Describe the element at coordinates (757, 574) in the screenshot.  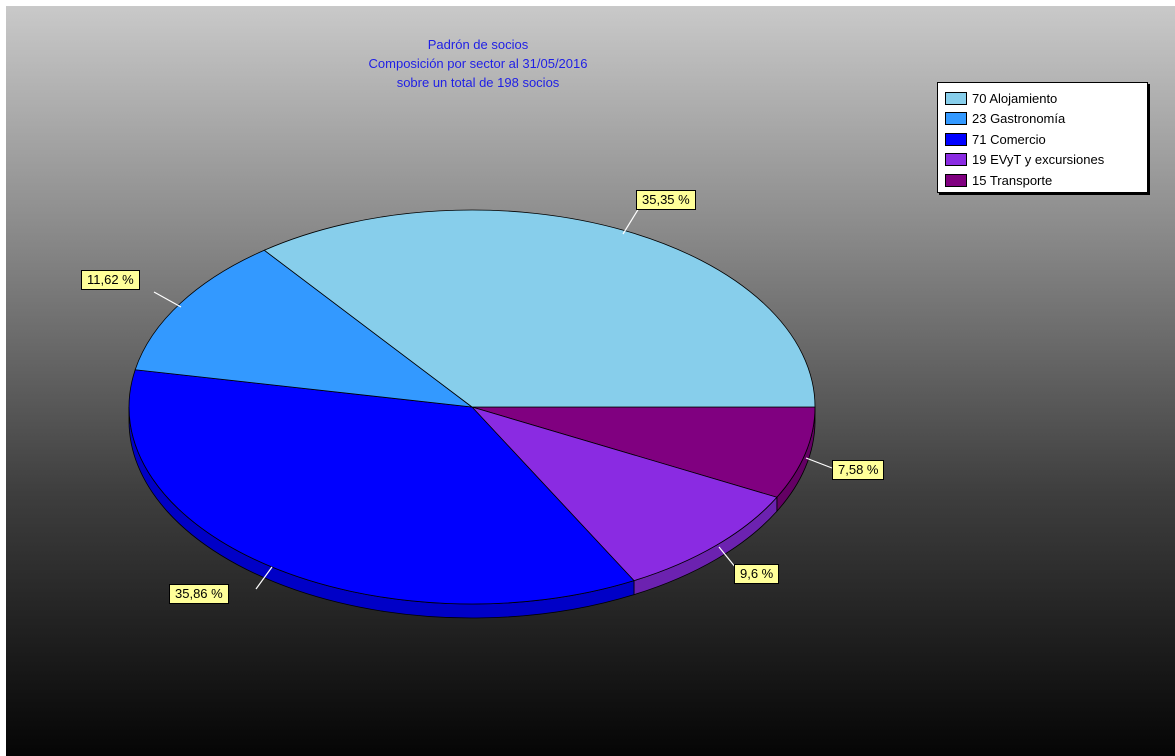
I see `data-label-evyt: 9,6 %` at that location.